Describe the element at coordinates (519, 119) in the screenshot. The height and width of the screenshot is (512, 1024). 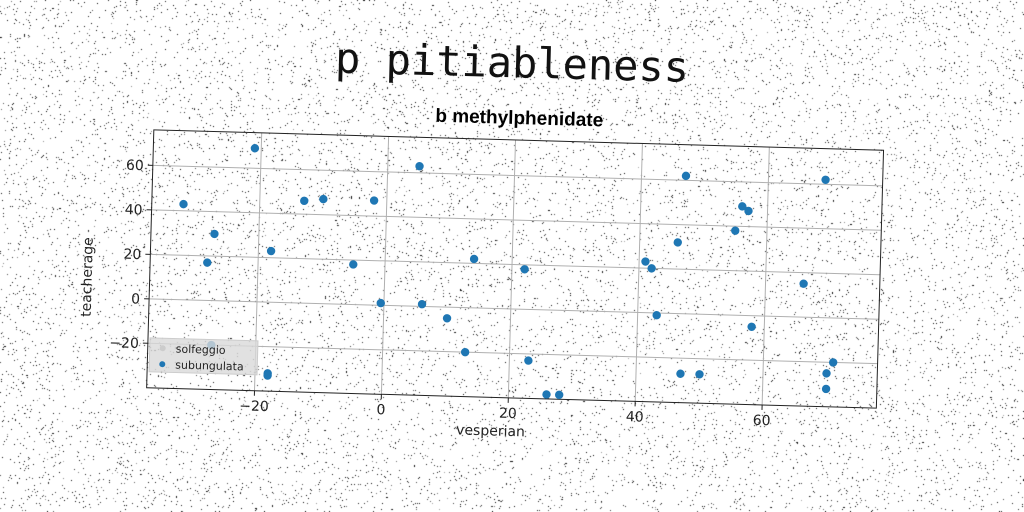
I see `chart-subtitle: b methylphenidate` at that location.